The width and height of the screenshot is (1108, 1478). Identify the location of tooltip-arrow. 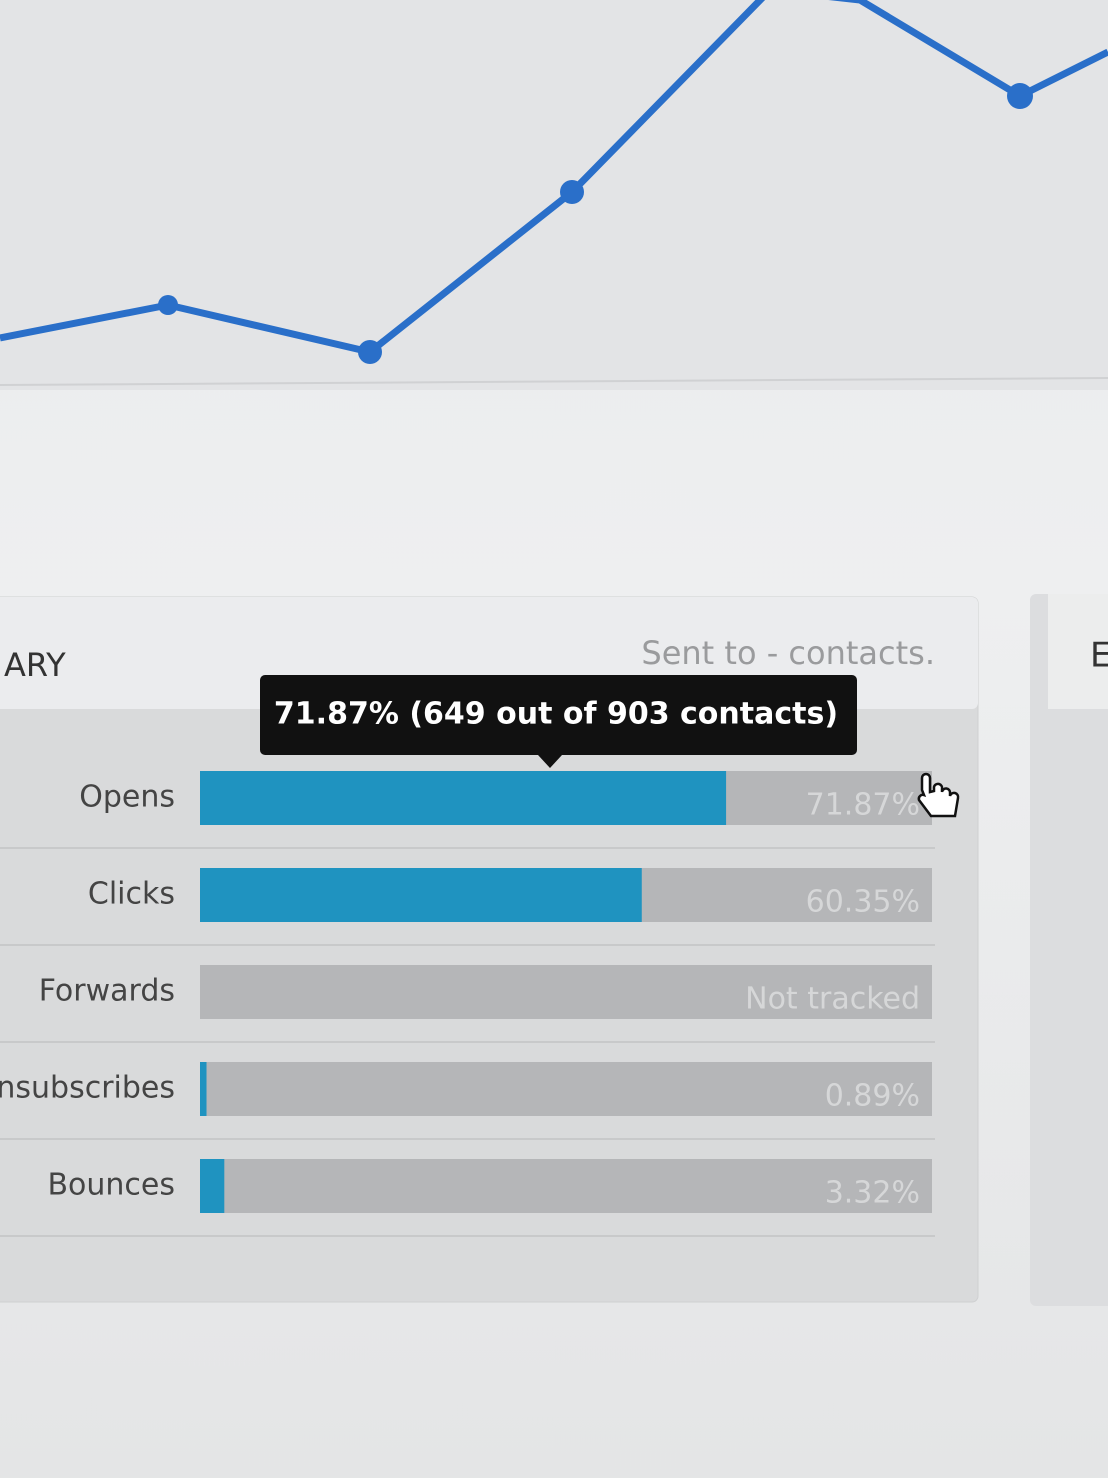
(550, 761).